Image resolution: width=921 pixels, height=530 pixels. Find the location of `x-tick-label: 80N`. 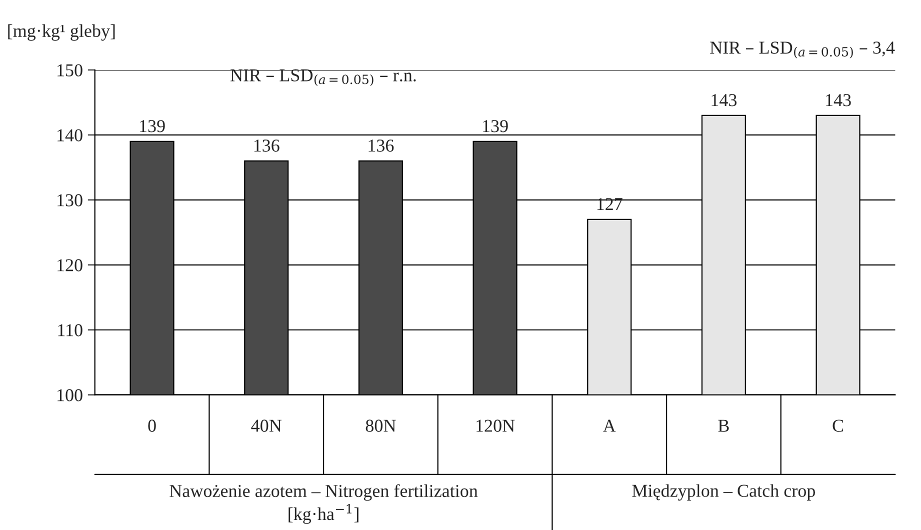

x-tick-label: 80N is located at coordinates (381, 426).